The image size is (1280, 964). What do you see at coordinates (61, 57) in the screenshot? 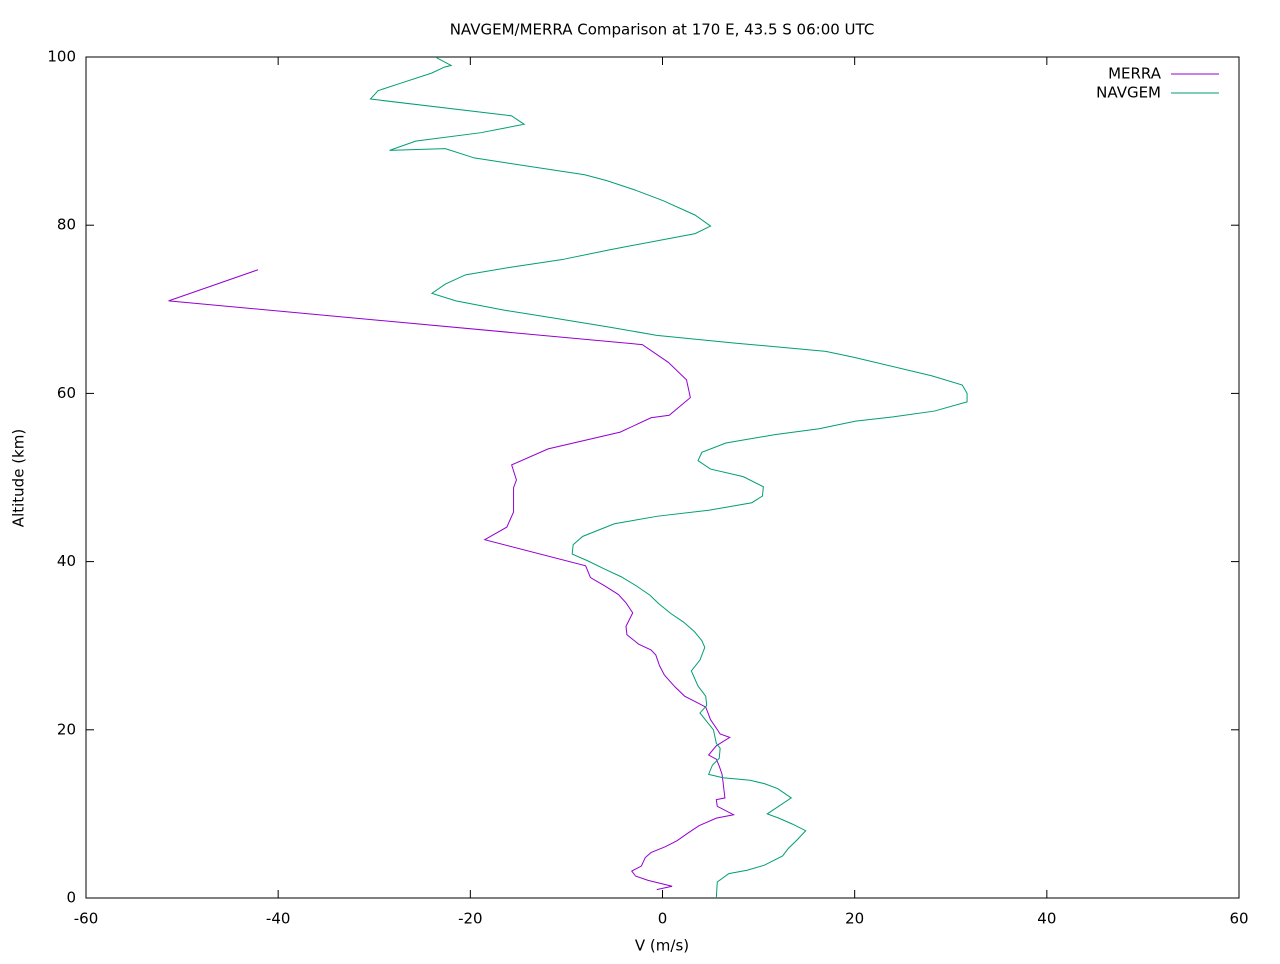
I see `y-tick-label: 100` at bounding box center [61, 57].